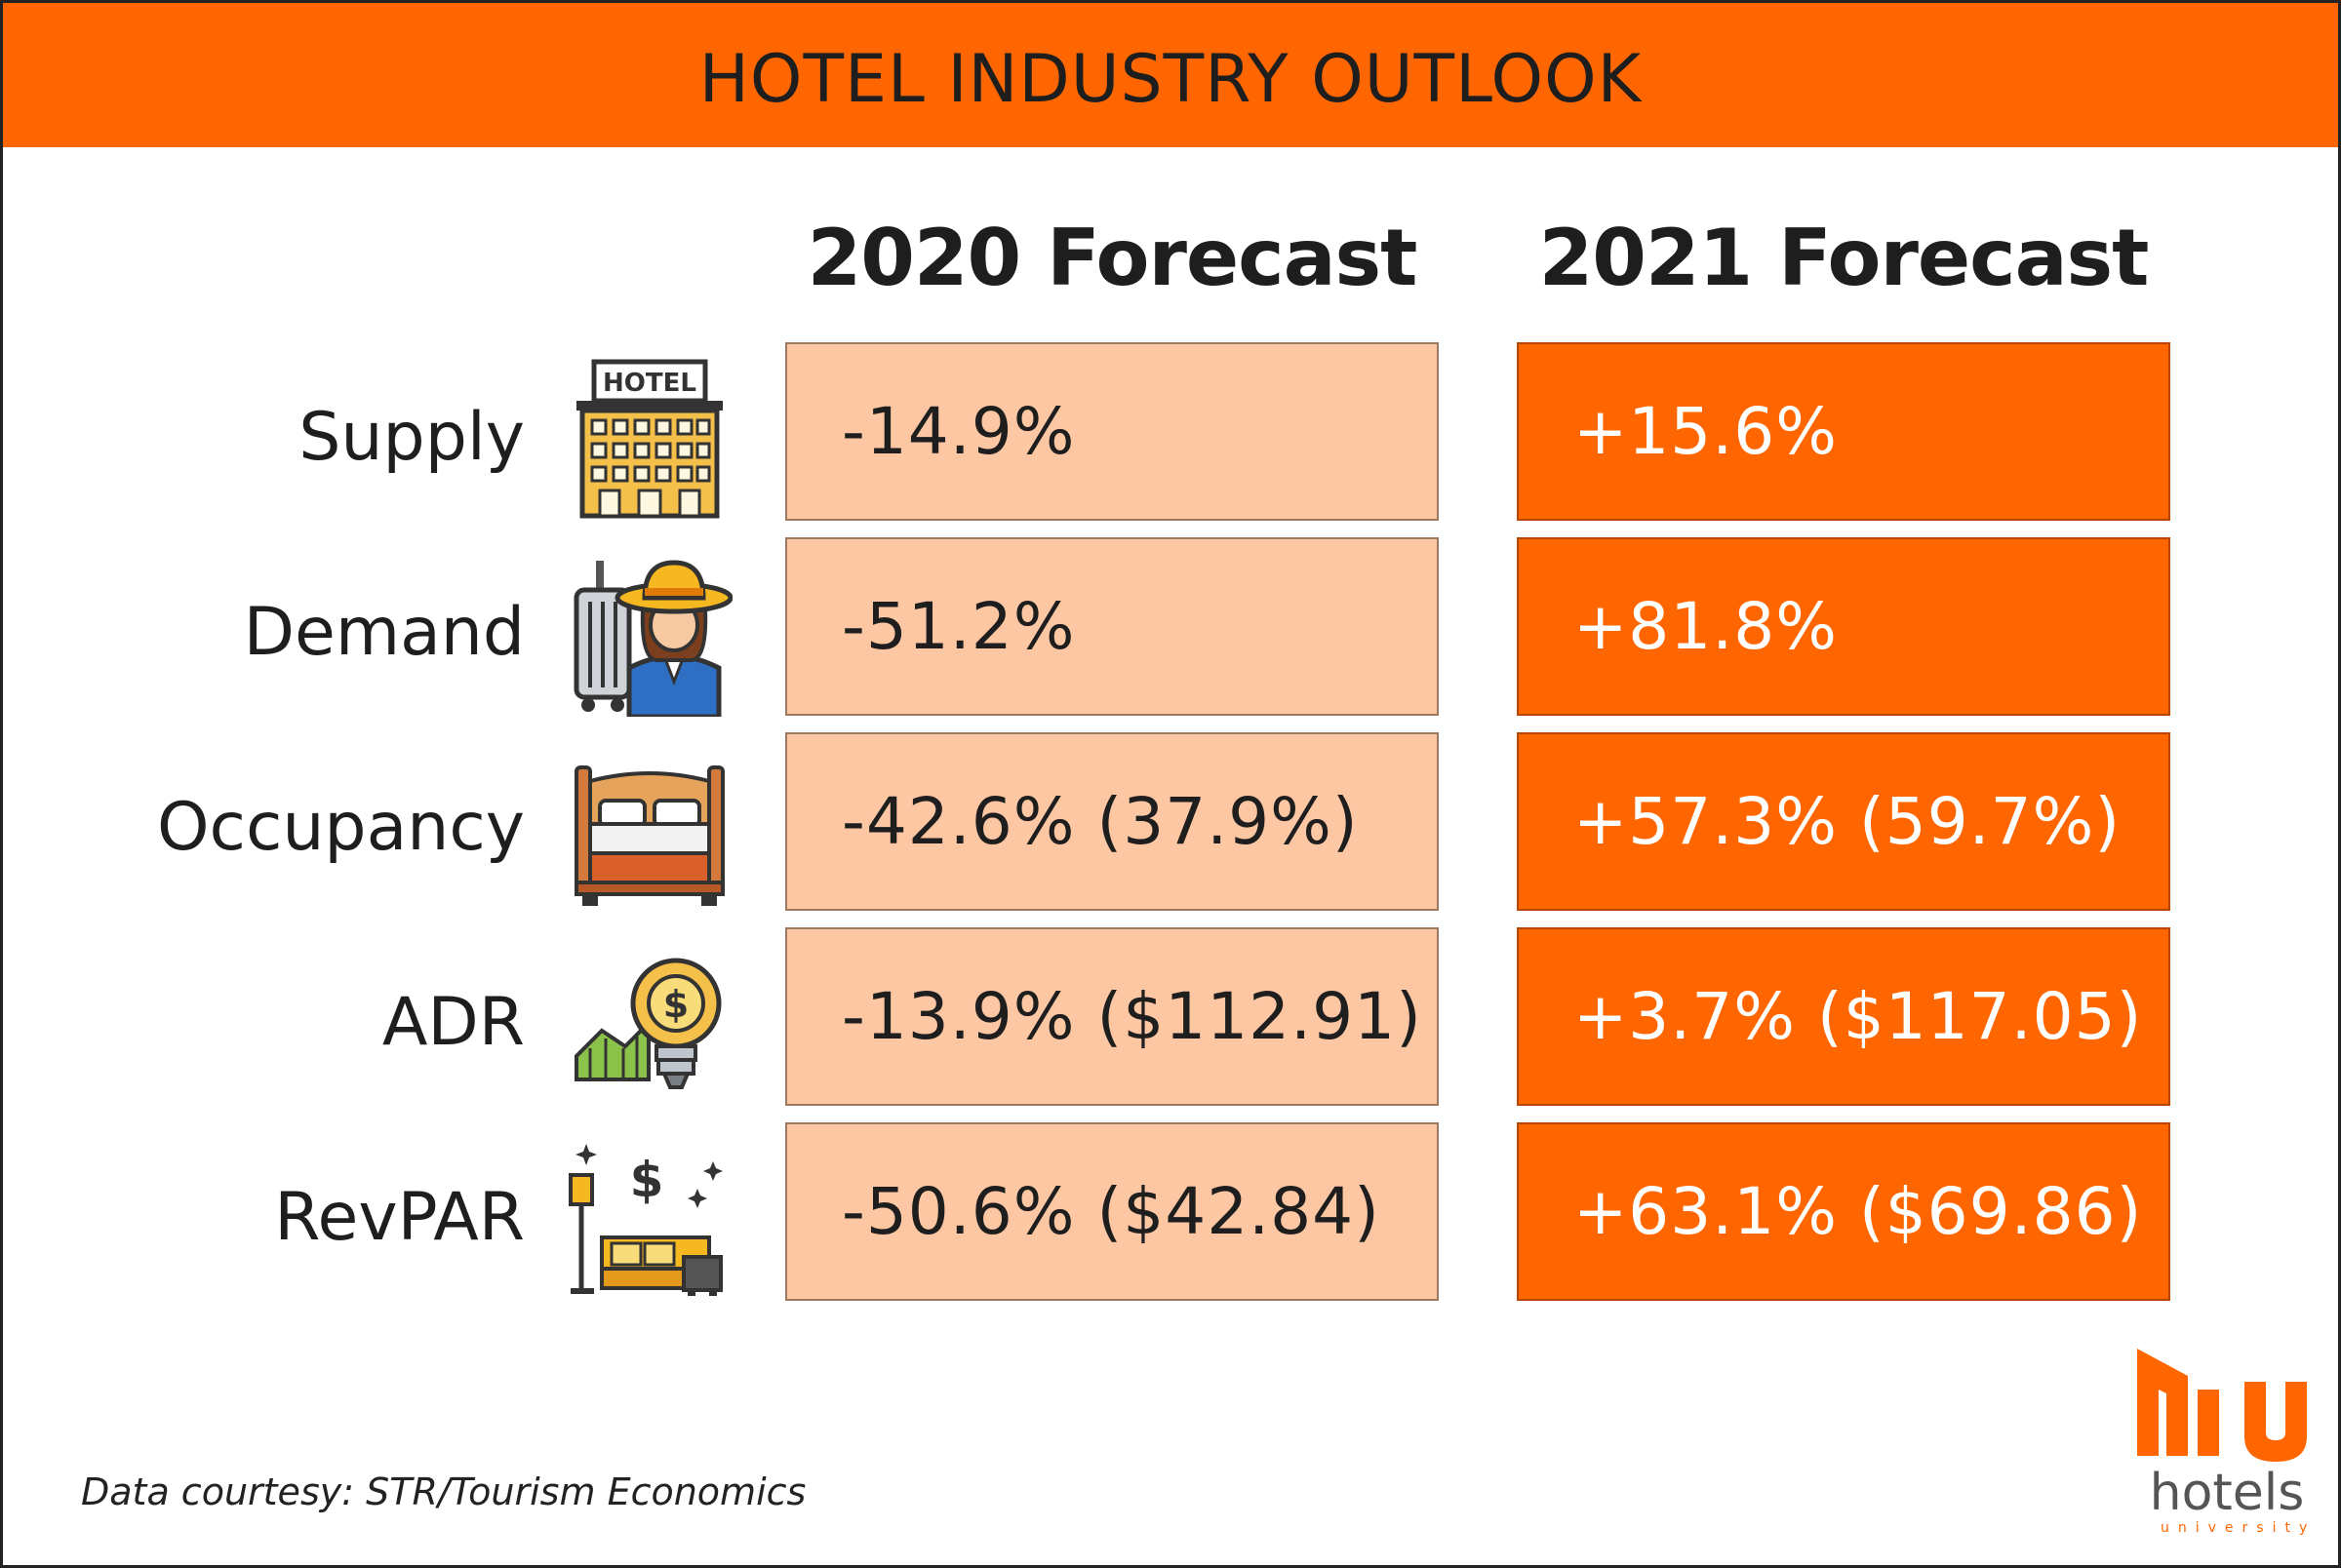 Image resolution: width=2341 pixels, height=1568 pixels. Describe the element at coordinates (2227, 1493) in the screenshot. I see `logo-wordmark: hotels` at that location.